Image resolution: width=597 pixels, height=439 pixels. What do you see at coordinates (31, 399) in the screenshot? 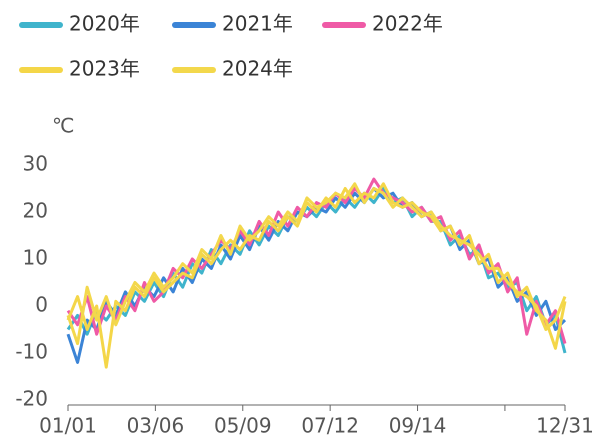
I see `y-tick-label: -20` at bounding box center [31, 399].